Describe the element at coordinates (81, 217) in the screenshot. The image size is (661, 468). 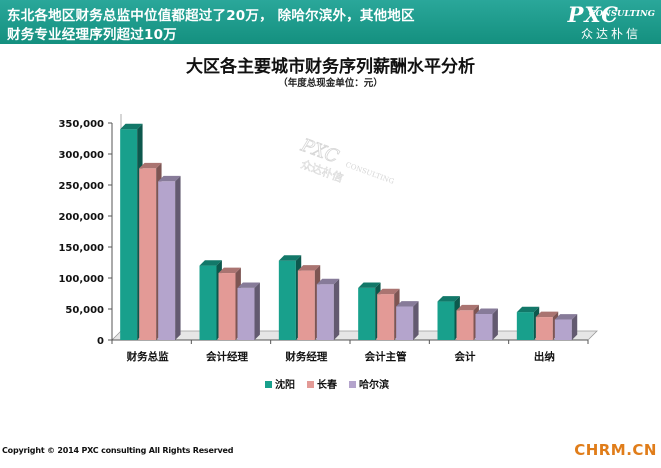
I see `y-tick-label: 200,000` at that location.